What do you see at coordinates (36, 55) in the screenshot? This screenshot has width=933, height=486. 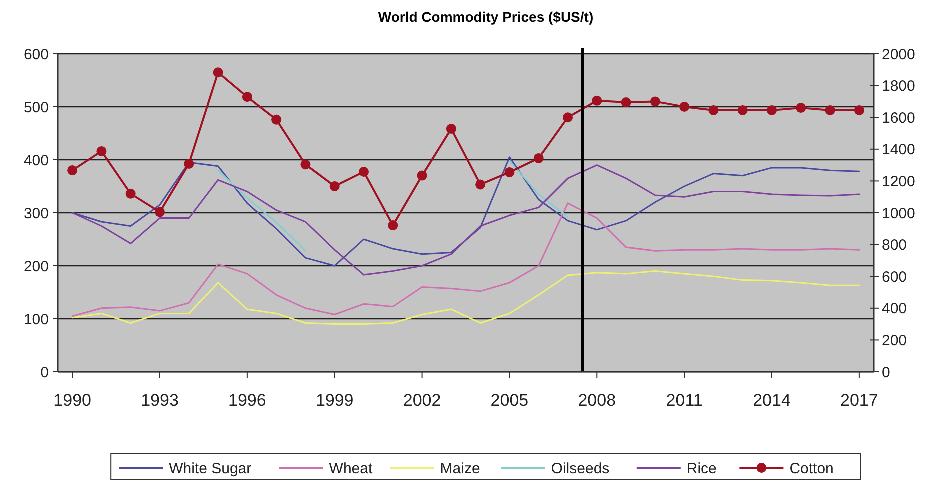 I see `y-tick-label: 600` at bounding box center [36, 55].